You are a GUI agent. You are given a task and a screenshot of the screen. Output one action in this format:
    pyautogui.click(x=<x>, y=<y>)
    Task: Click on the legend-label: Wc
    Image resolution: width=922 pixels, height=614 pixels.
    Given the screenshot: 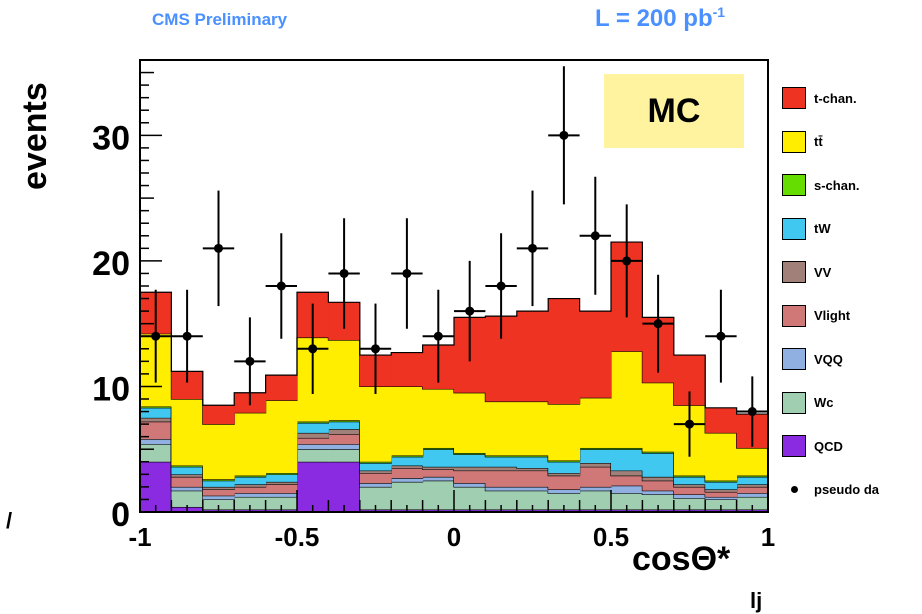 What is the action you would take?
    pyautogui.click(x=824, y=402)
    